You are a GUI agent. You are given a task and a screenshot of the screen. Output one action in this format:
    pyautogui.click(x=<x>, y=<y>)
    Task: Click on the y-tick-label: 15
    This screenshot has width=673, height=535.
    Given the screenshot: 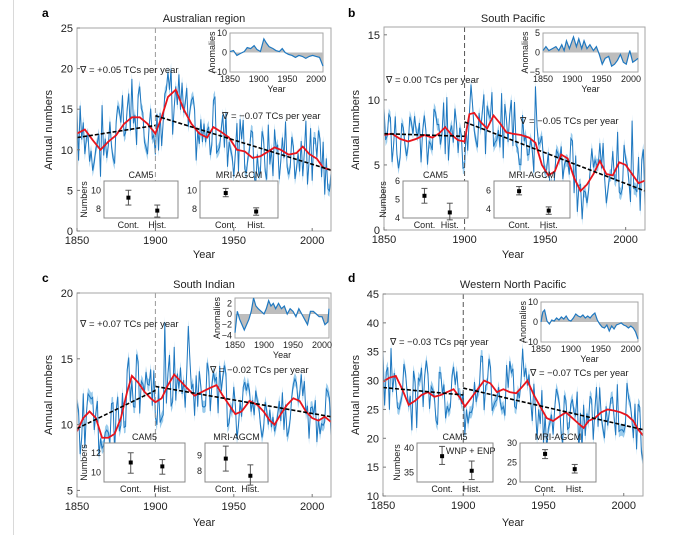 What is the action you would take?
    pyautogui.click(x=373, y=468)
    